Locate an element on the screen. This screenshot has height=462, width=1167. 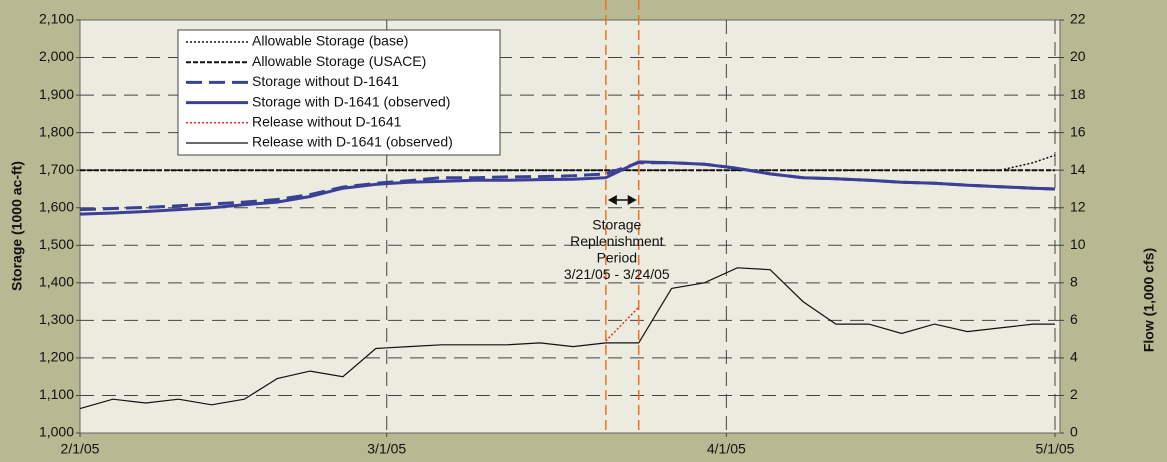
y-tick-label: 1,600 is located at coordinates (56, 206).